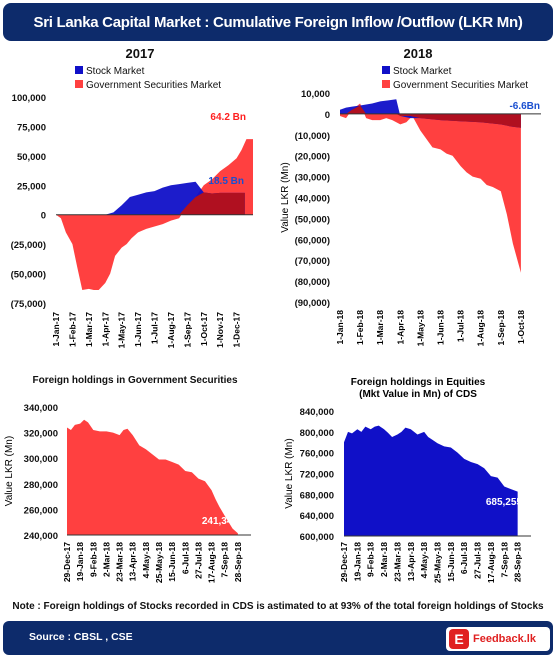 This screenshot has width=556, height=658. I want to click on brand-name: Feedback.lk, so click(504, 639).